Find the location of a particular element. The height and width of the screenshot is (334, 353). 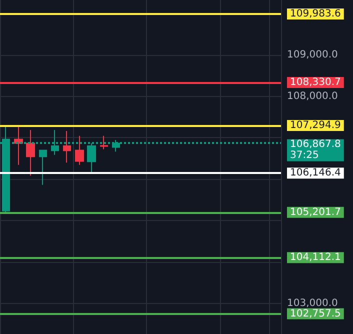

ref-line-label: 106,146.4 is located at coordinates (315, 173).